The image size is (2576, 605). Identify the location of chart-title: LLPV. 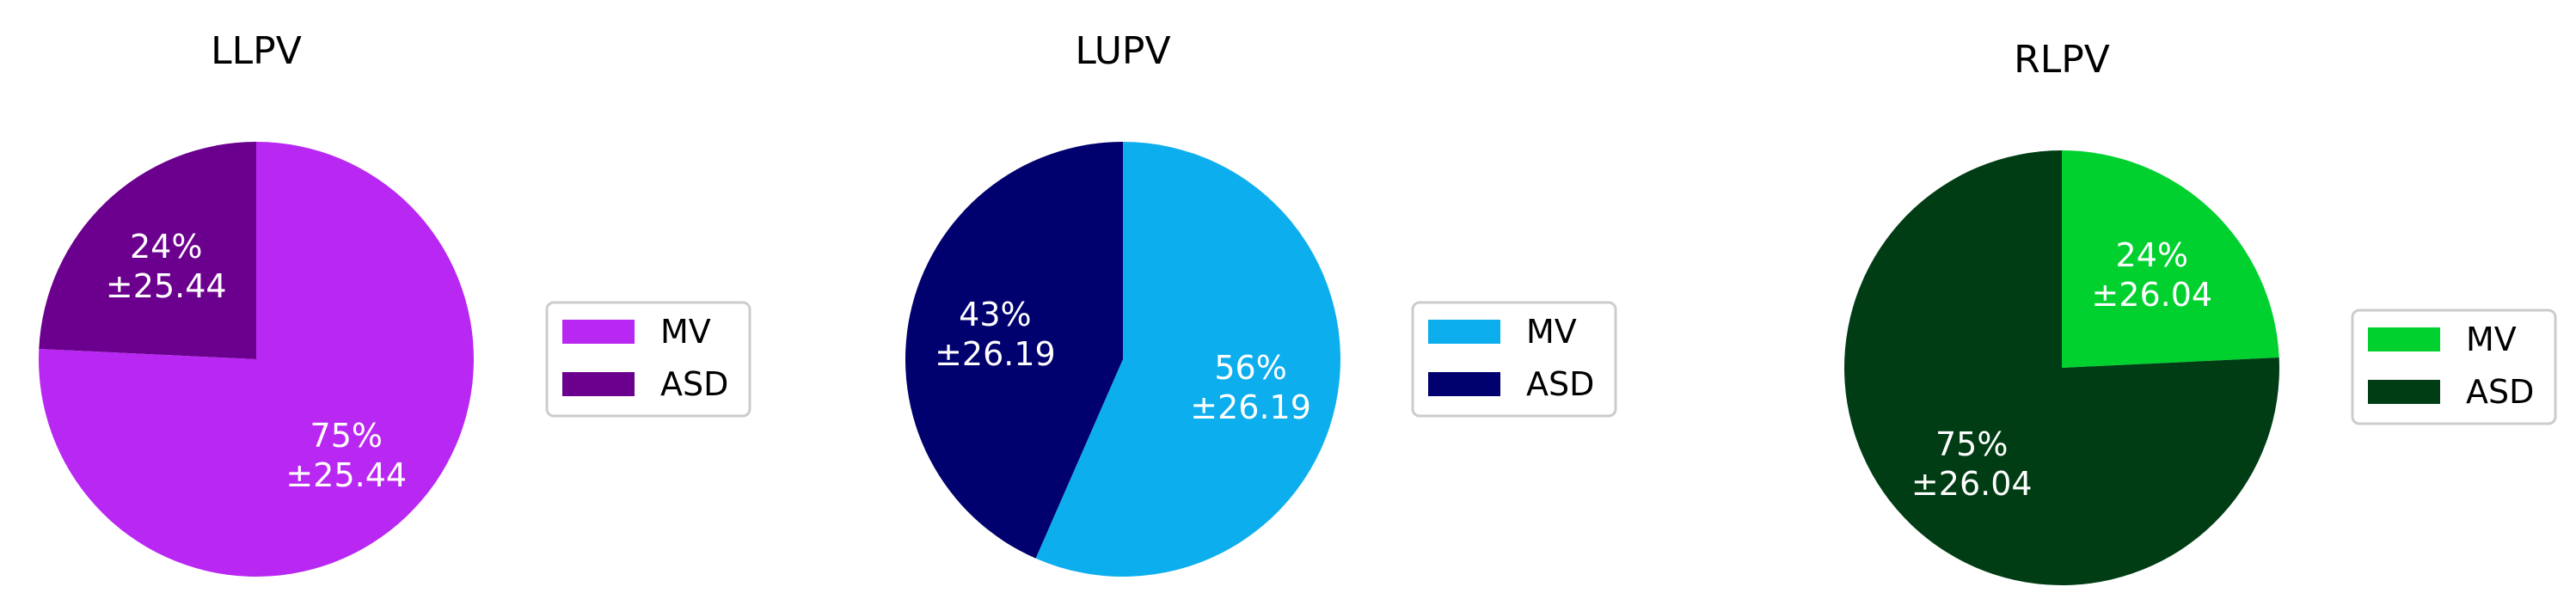
(256, 51).